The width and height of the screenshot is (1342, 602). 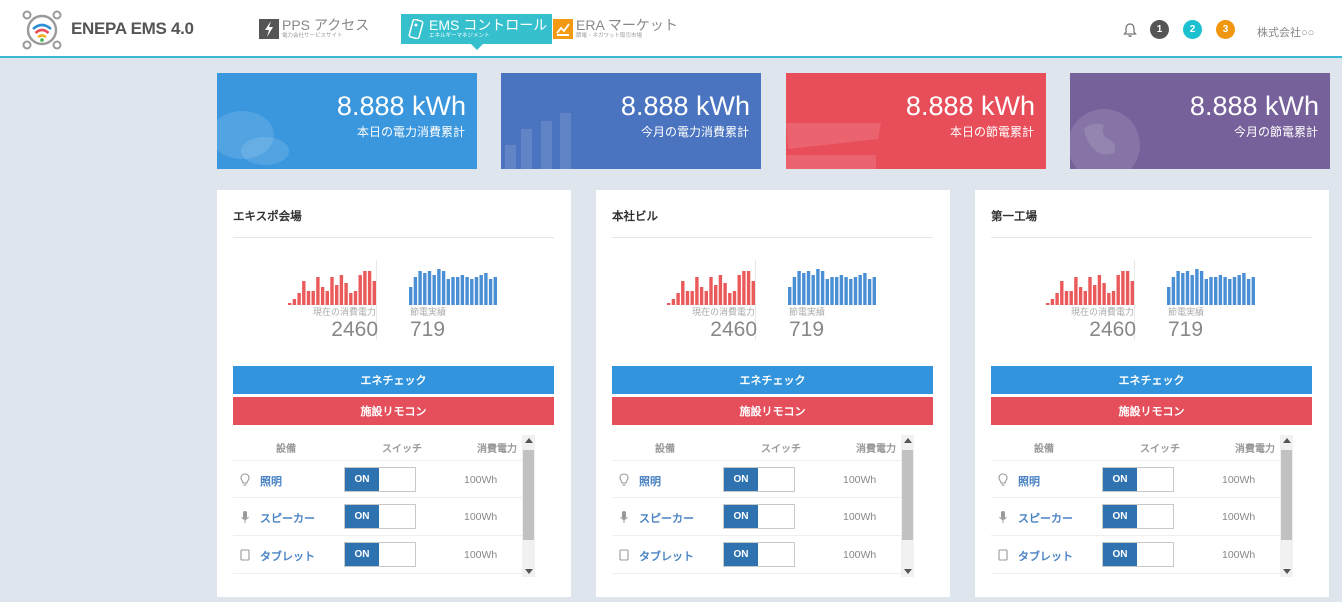 I want to click on cart-icon, so click(x=833, y=146).